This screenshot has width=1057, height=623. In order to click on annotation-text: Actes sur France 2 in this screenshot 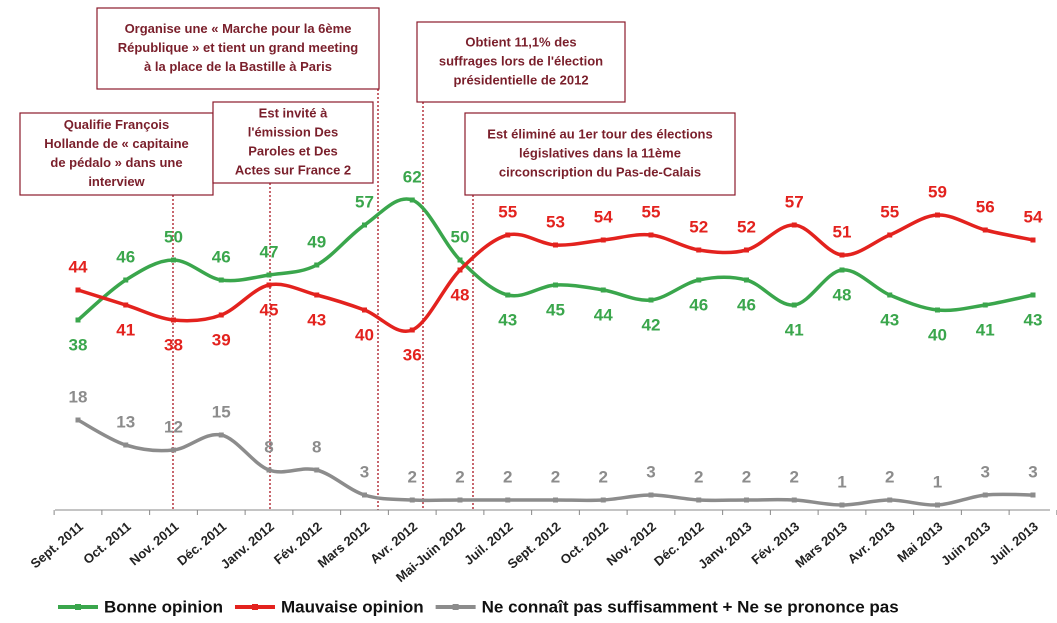, I will do `click(293, 169)`.